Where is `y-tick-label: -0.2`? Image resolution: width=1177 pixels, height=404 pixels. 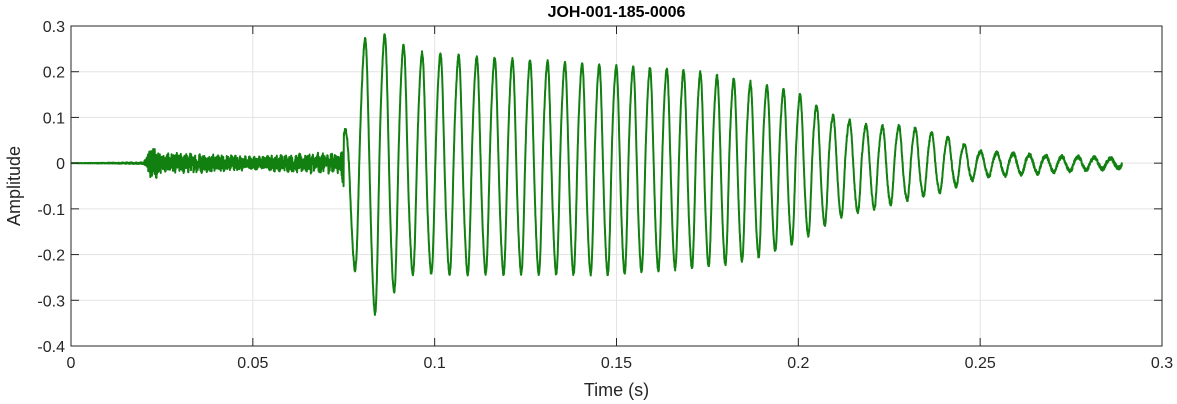 y-tick-label: -0.2 is located at coordinates (51, 256).